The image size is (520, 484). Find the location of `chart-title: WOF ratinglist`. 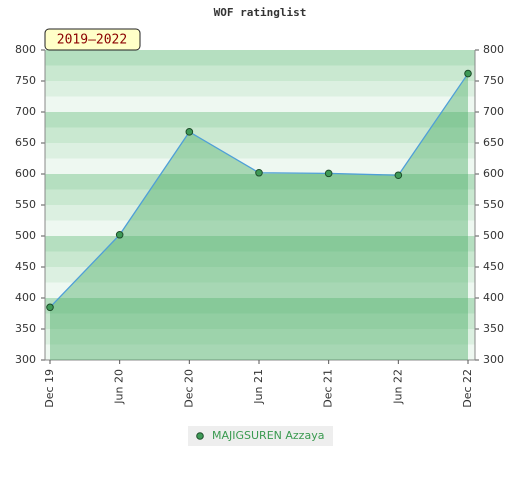

chart-title: WOF ratinglist is located at coordinates (260, 12).